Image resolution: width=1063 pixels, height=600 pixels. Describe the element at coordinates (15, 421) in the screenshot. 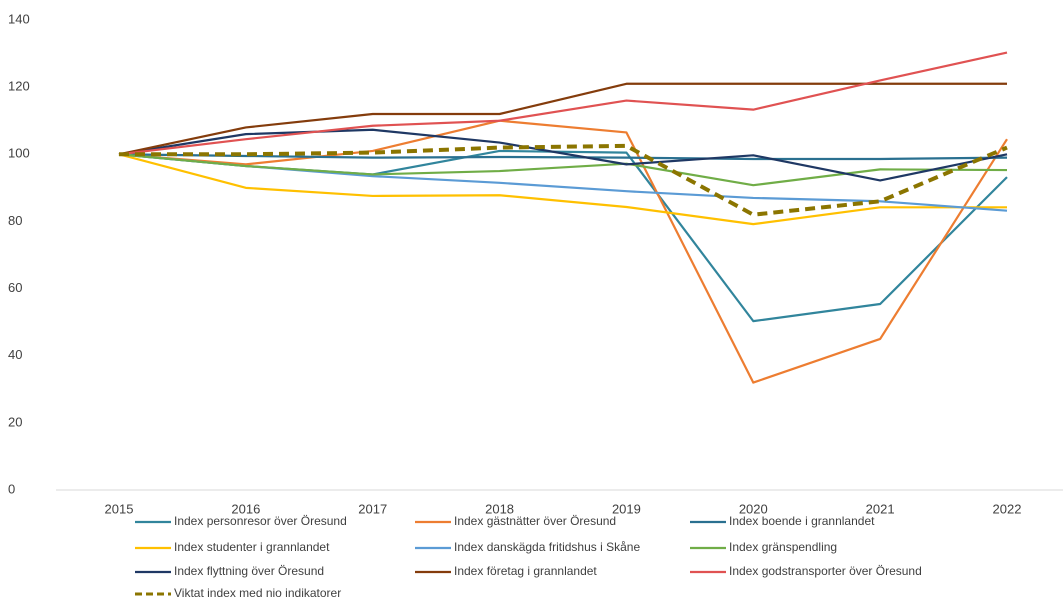

I see `y-tick-label: 20` at that location.